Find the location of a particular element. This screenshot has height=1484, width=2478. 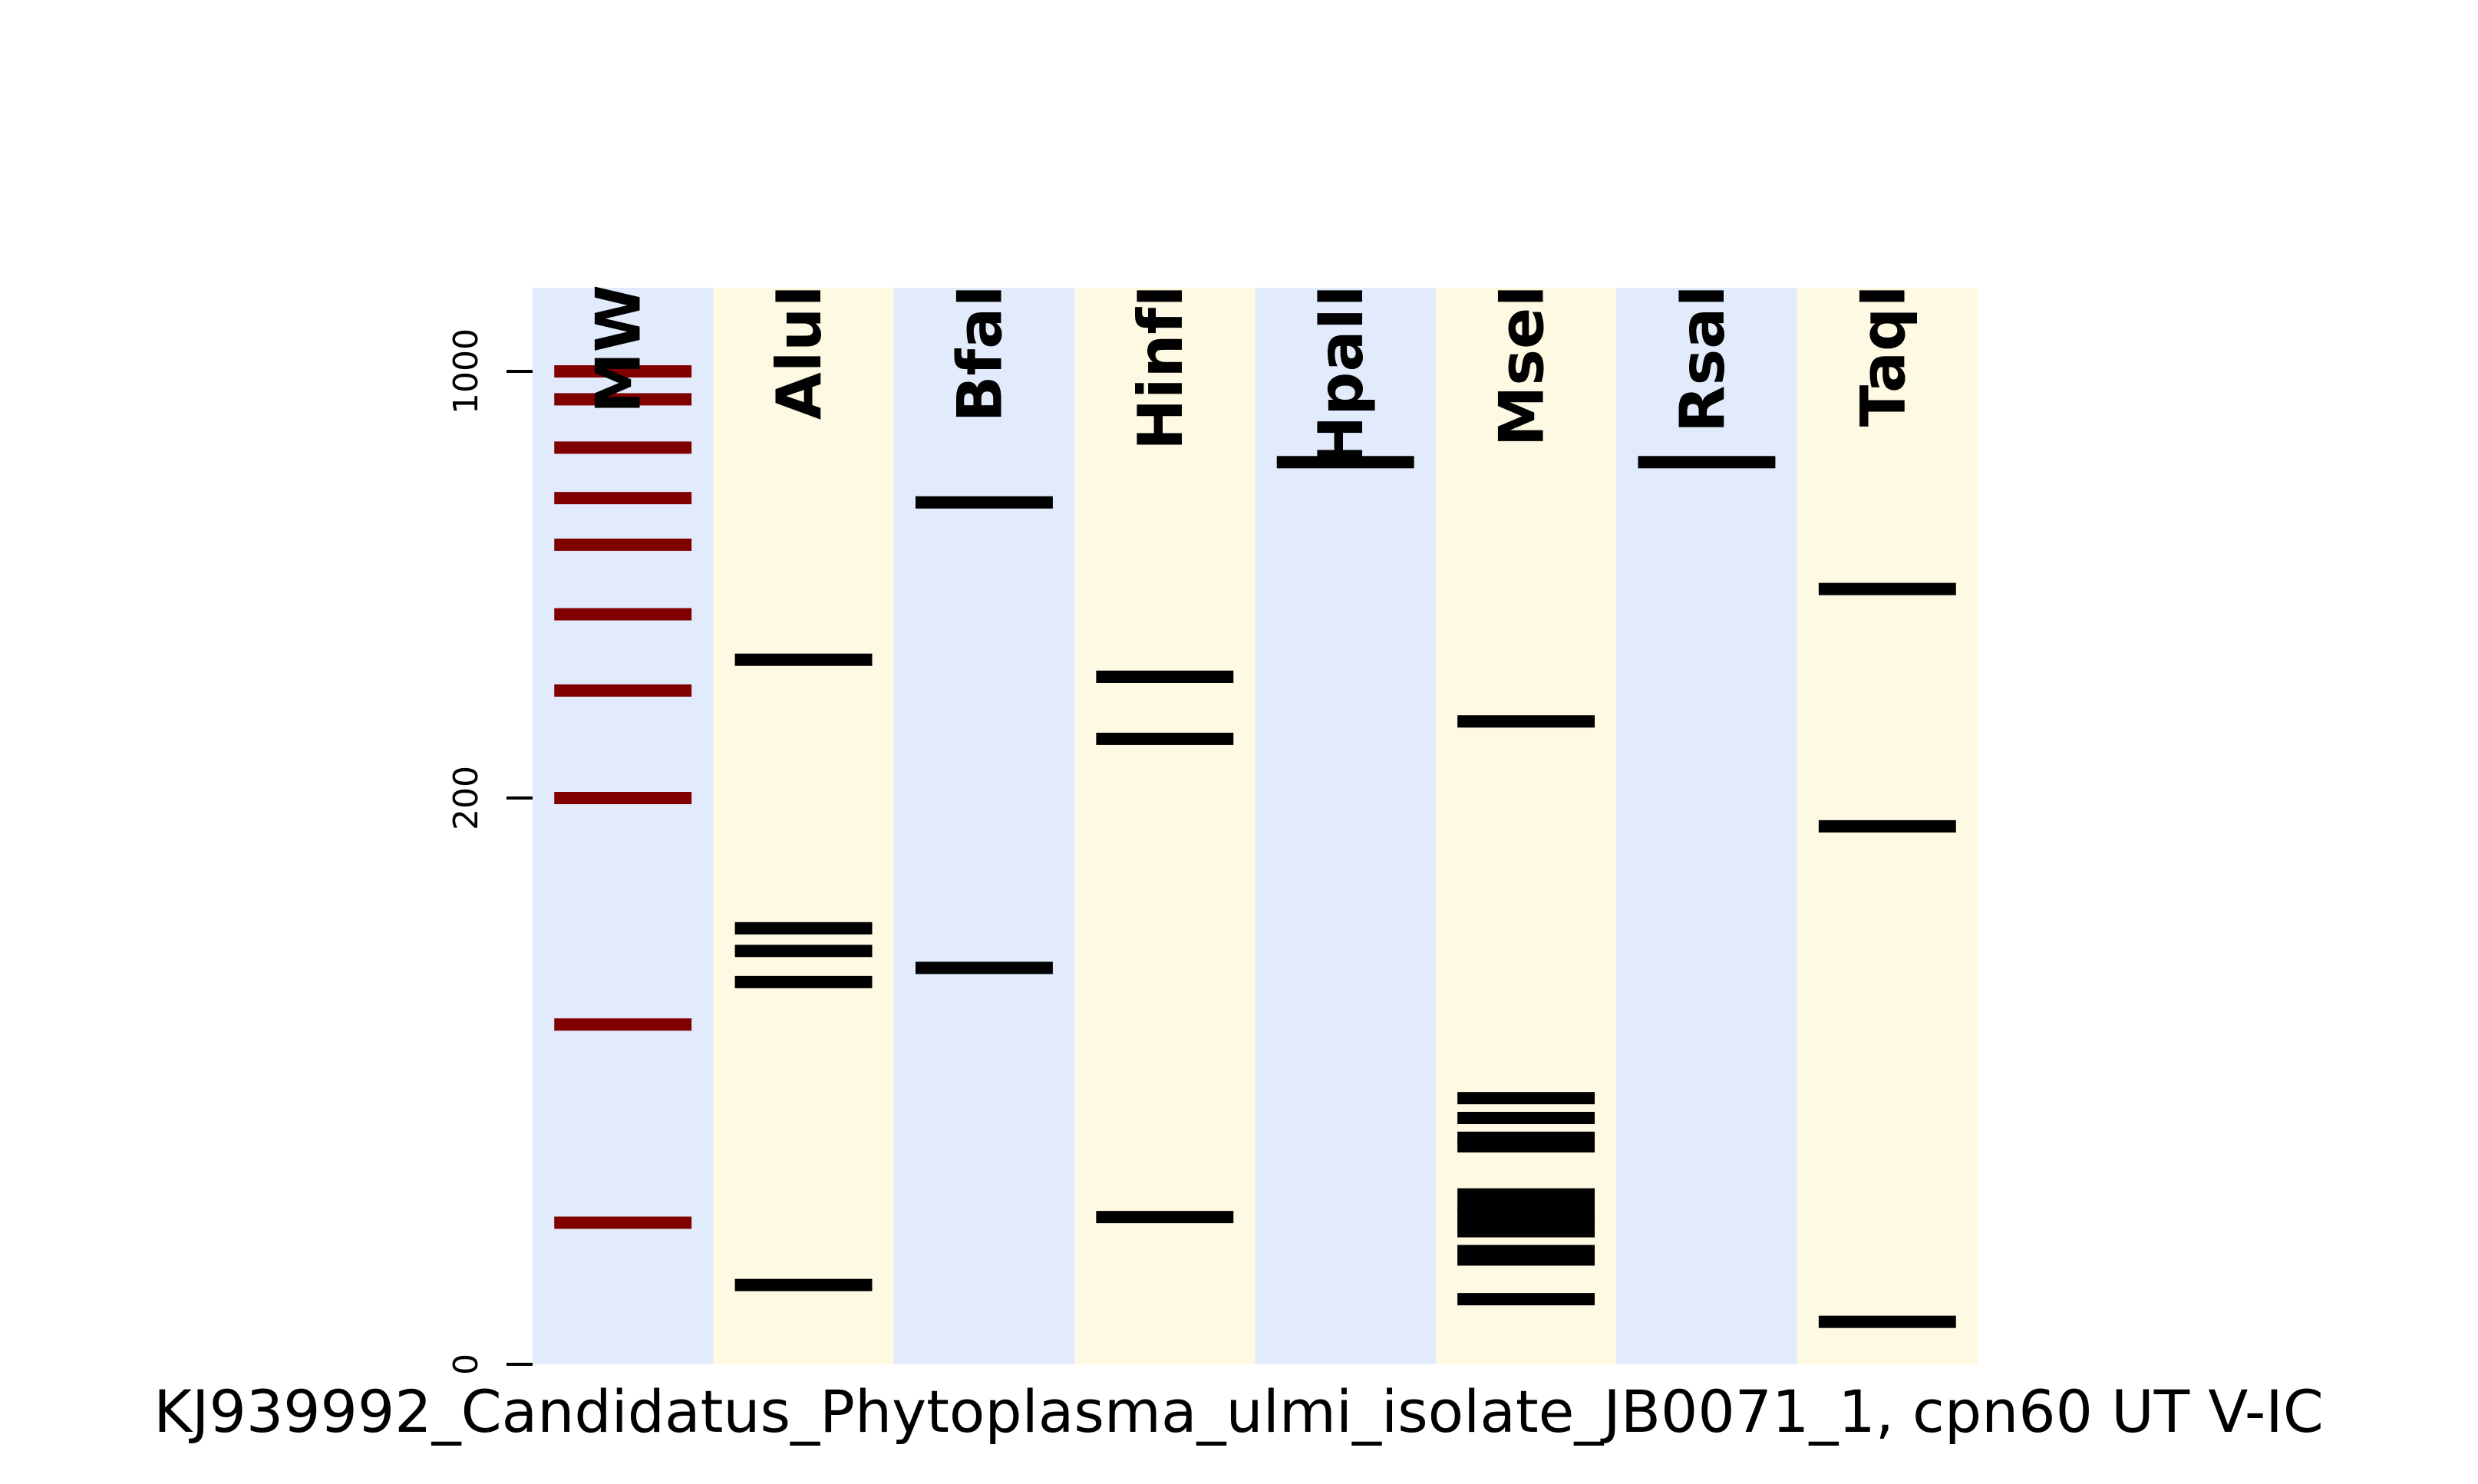

lane-label-bfai: BfaI is located at coordinates (979, 354).